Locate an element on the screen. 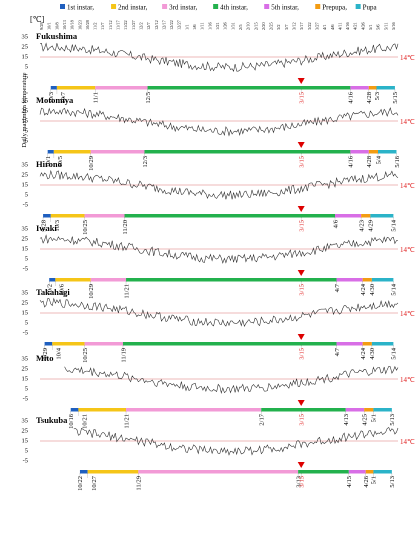 Image resolution: width=419 pixels, height=550 pixels. stage-date-label: 10/3 is located at coordinates (57, 226).